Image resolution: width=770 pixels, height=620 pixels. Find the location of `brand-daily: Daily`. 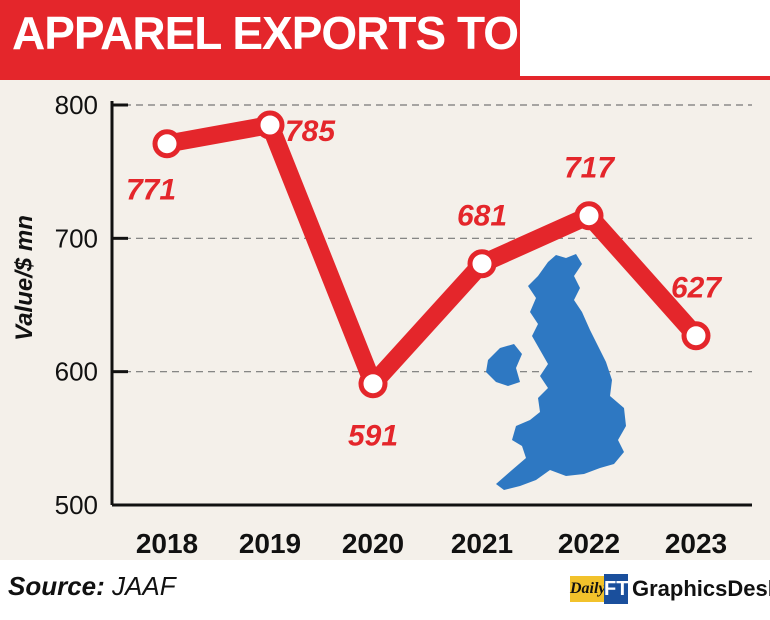

brand-daily: Daily is located at coordinates (588, 589).